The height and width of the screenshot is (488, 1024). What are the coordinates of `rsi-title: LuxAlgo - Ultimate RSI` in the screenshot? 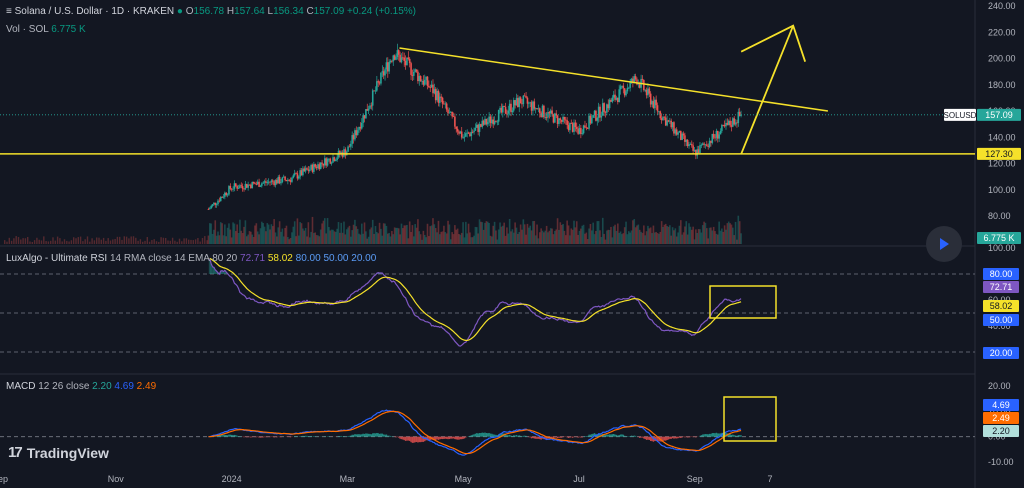 It's located at (57, 258).